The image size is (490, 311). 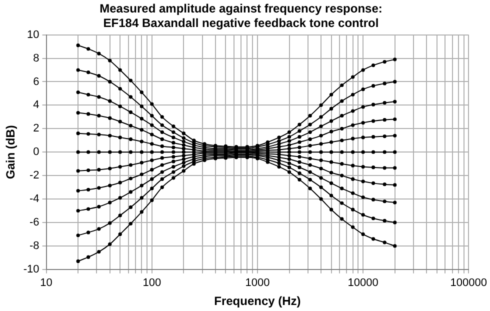 What do you see at coordinates (241, 9) in the screenshot?
I see `text: Measured amplitude against frequency response:` at bounding box center [241, 9].